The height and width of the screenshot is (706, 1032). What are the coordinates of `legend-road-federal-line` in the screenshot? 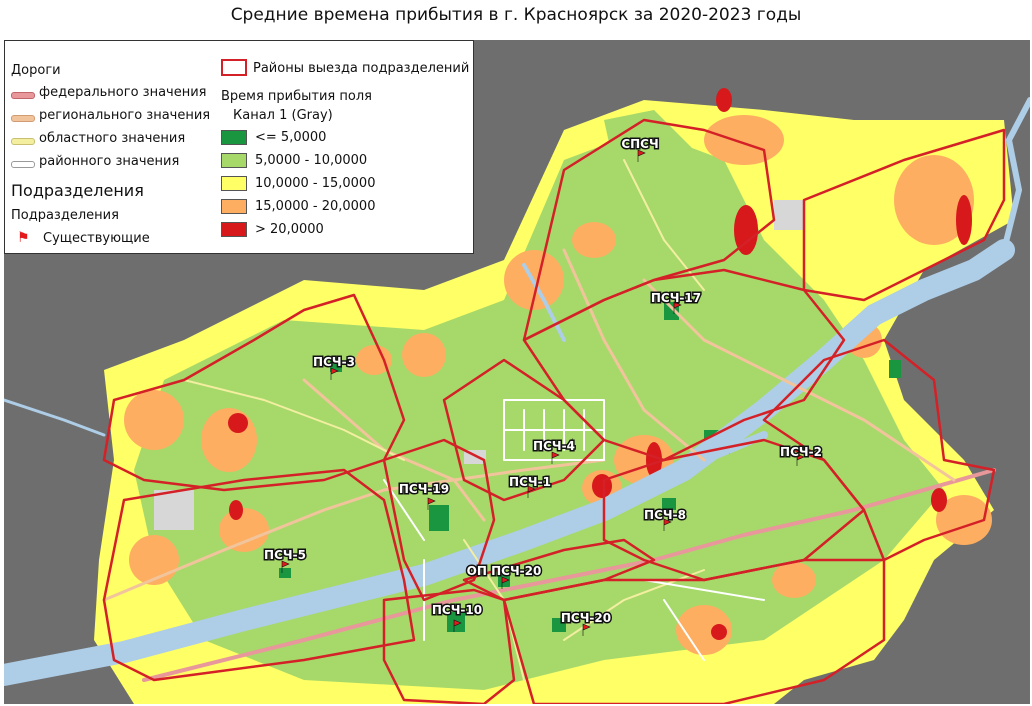 It's located at (23, 95).